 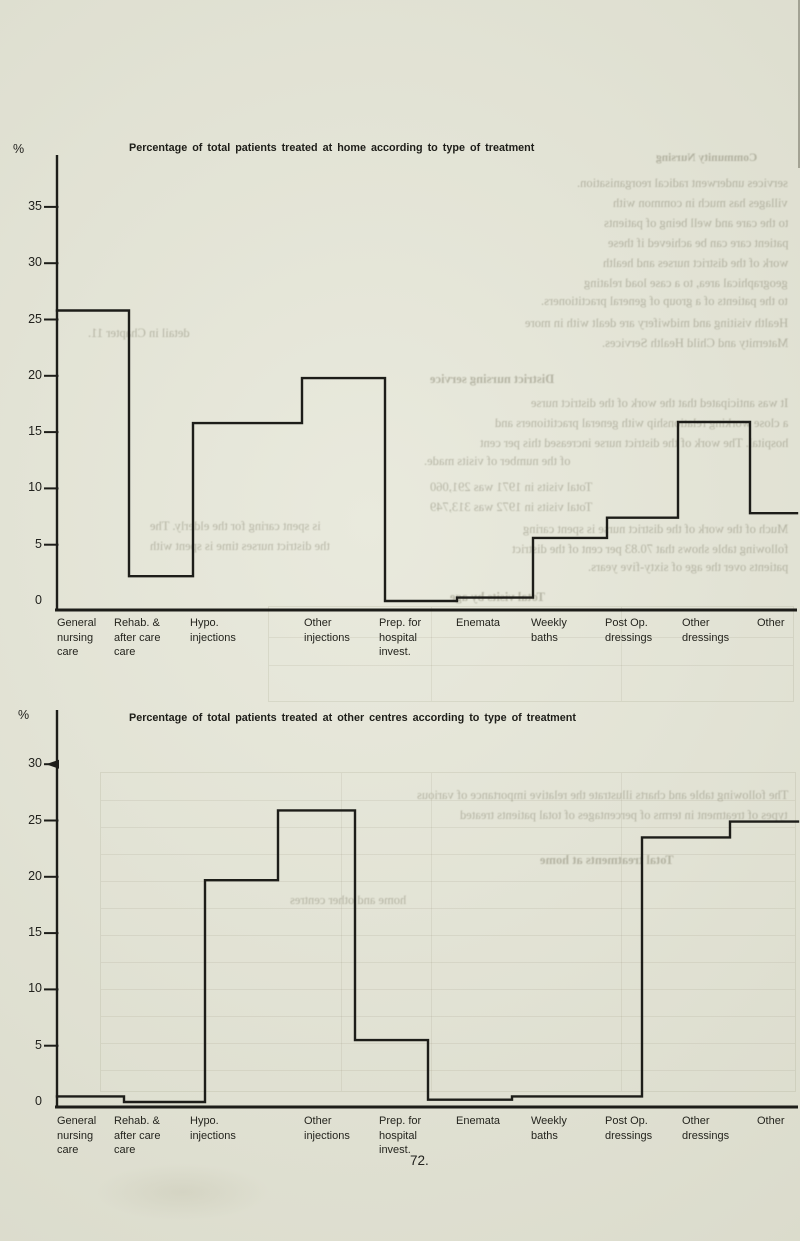 I want to click on axis-arrowhead-mark, so click(x=52, y=764).